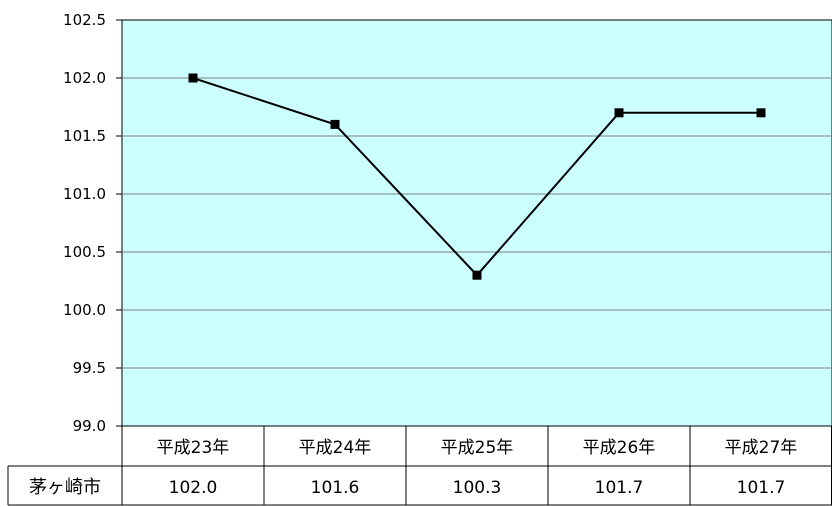  I want to click on y-tick-label: 101.5, so click(84, 136).